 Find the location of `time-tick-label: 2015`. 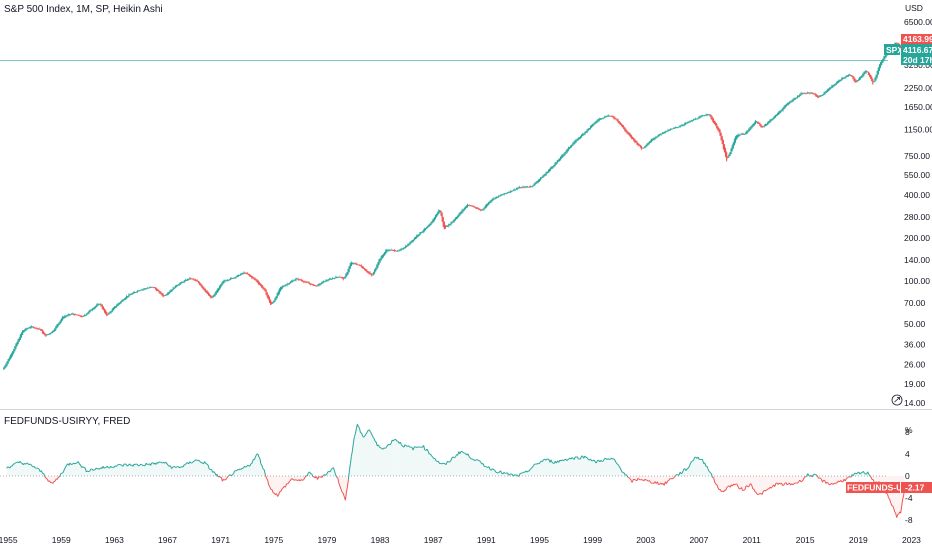

time-tick-label: 2015 is located at coordinates (805, 540).